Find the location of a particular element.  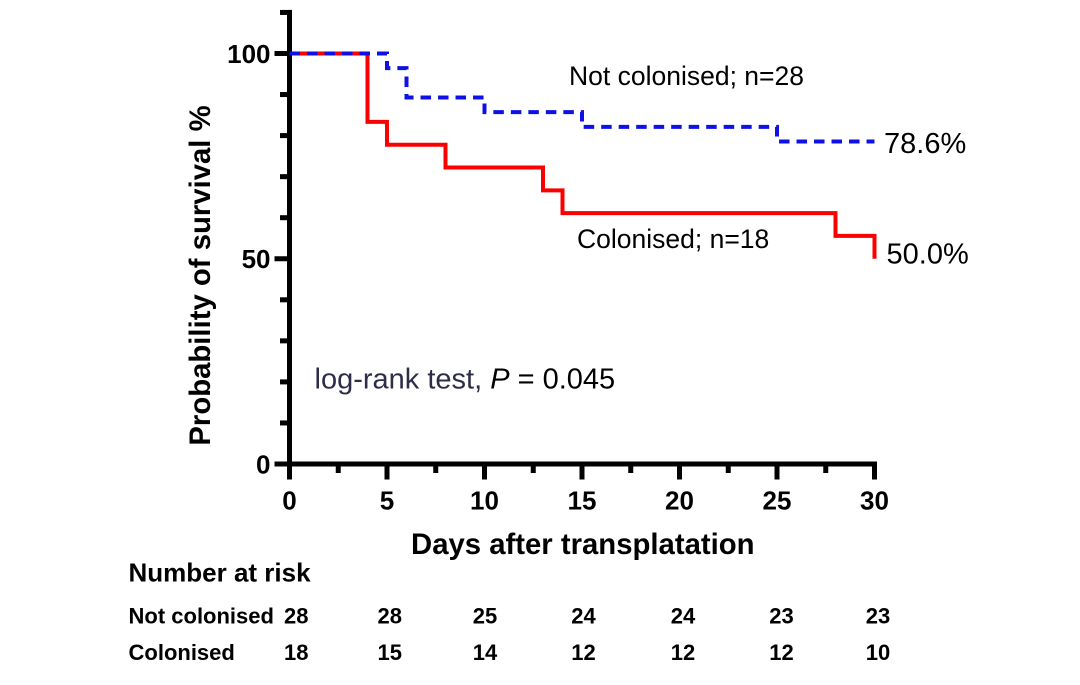

svg-text: 78.6% is located at coordinates (925, 144).